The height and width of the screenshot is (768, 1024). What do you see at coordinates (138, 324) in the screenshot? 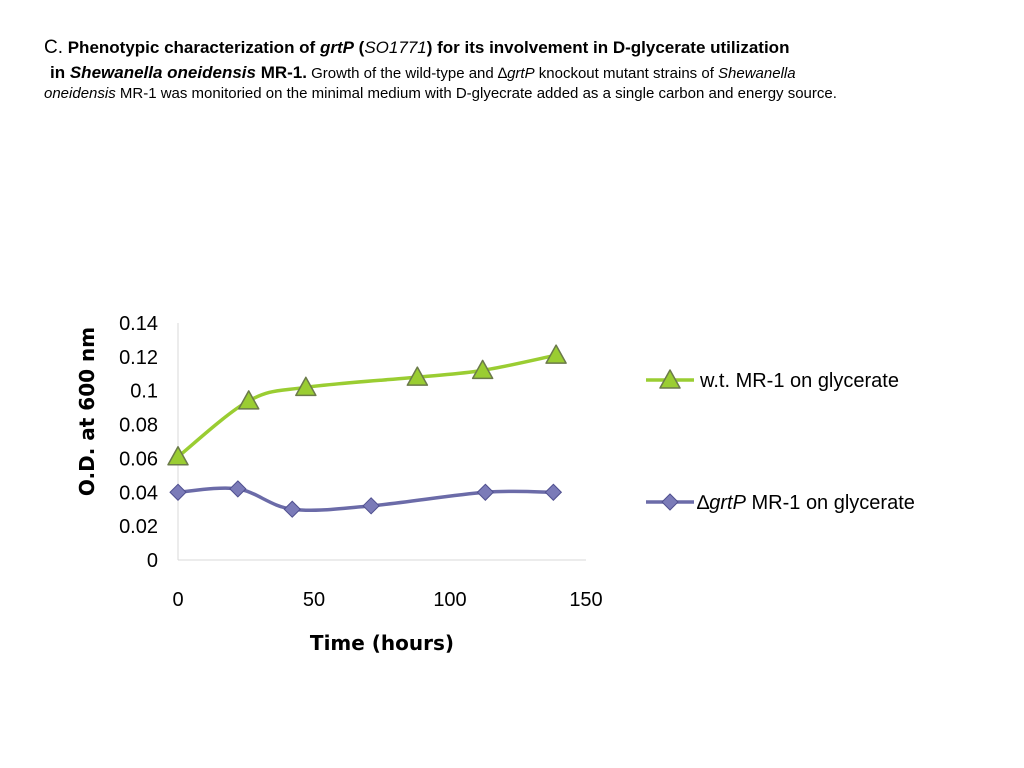
I see `y-tick-label: 0.14` at bounding box center [138, 324].